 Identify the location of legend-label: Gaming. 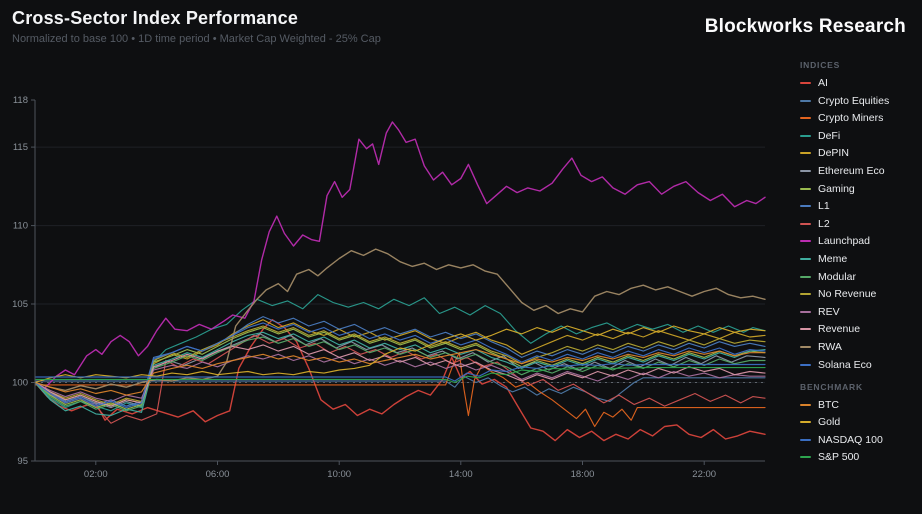
(836, 188).